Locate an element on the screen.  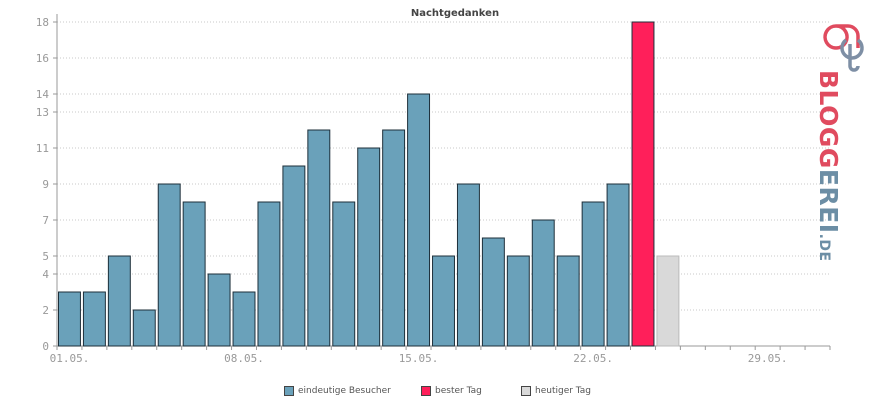
legend-swatch-today is located at coordinates (526, 391).